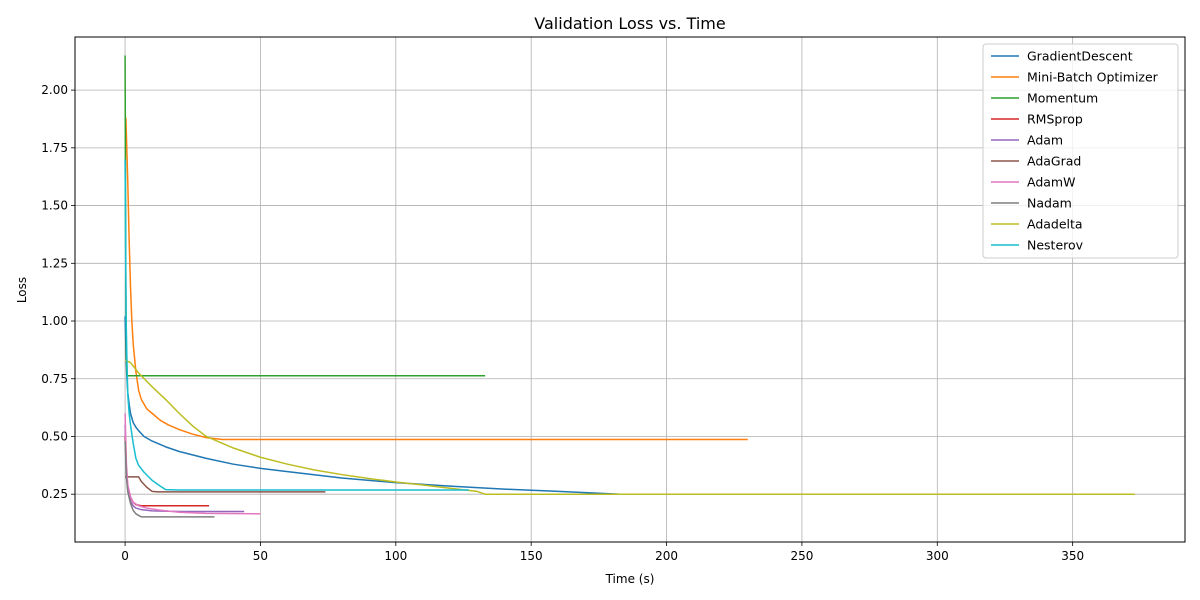  Describe the element at coordinates (1055, 245) in the screenshot. I see `legend-label: Nesterov` at that location.